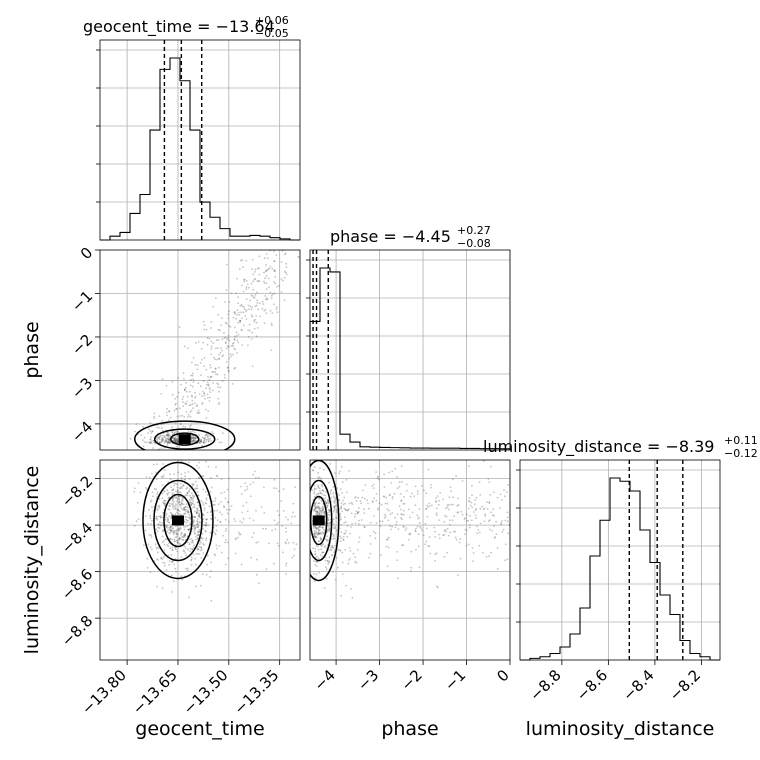 This screenshot has width=760, height=760. Describe the element at coordinates (502, 675) in the screenshot. I see `xtick-label: 0` at that location.